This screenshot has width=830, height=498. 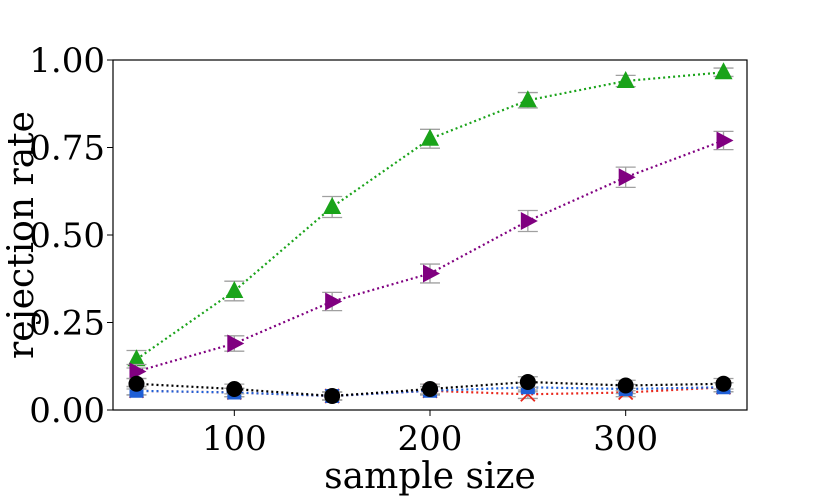 I want to click on x-tick-label: 100, so click(x=234, y=439).